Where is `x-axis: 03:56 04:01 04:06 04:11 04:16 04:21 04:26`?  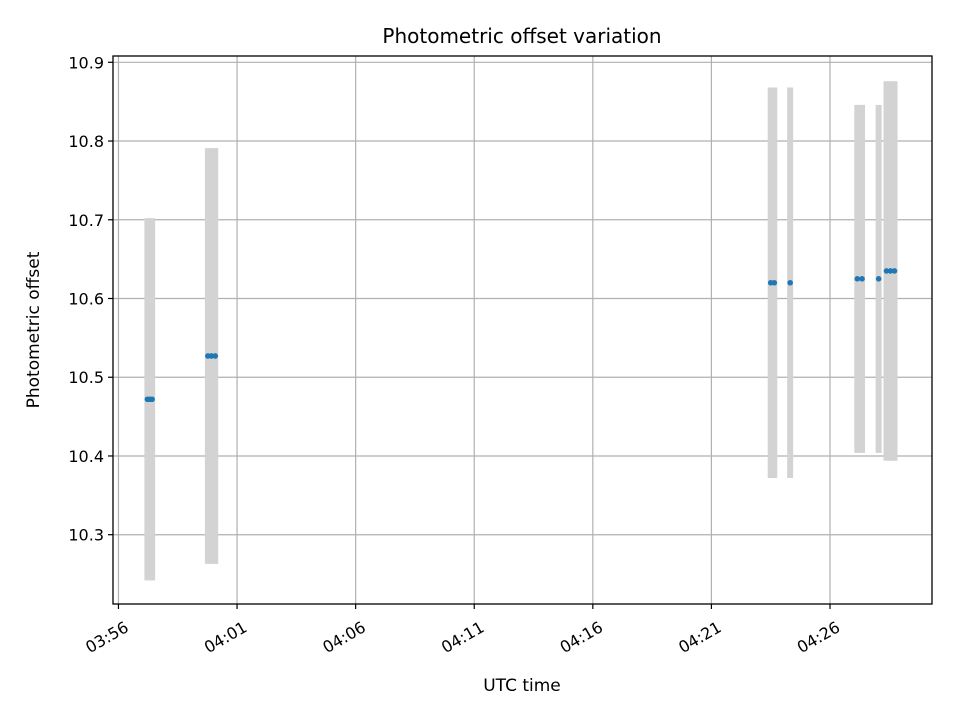 x-axis: 03:56 04:01 04:06 04:11 04:16 04:21 04:26 is located at coordinates (462, 630).